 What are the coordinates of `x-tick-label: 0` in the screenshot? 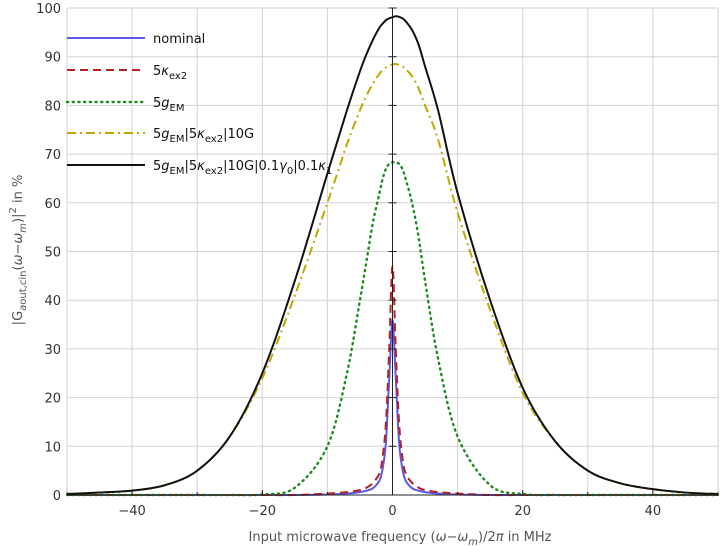 It's located at (392, 511).